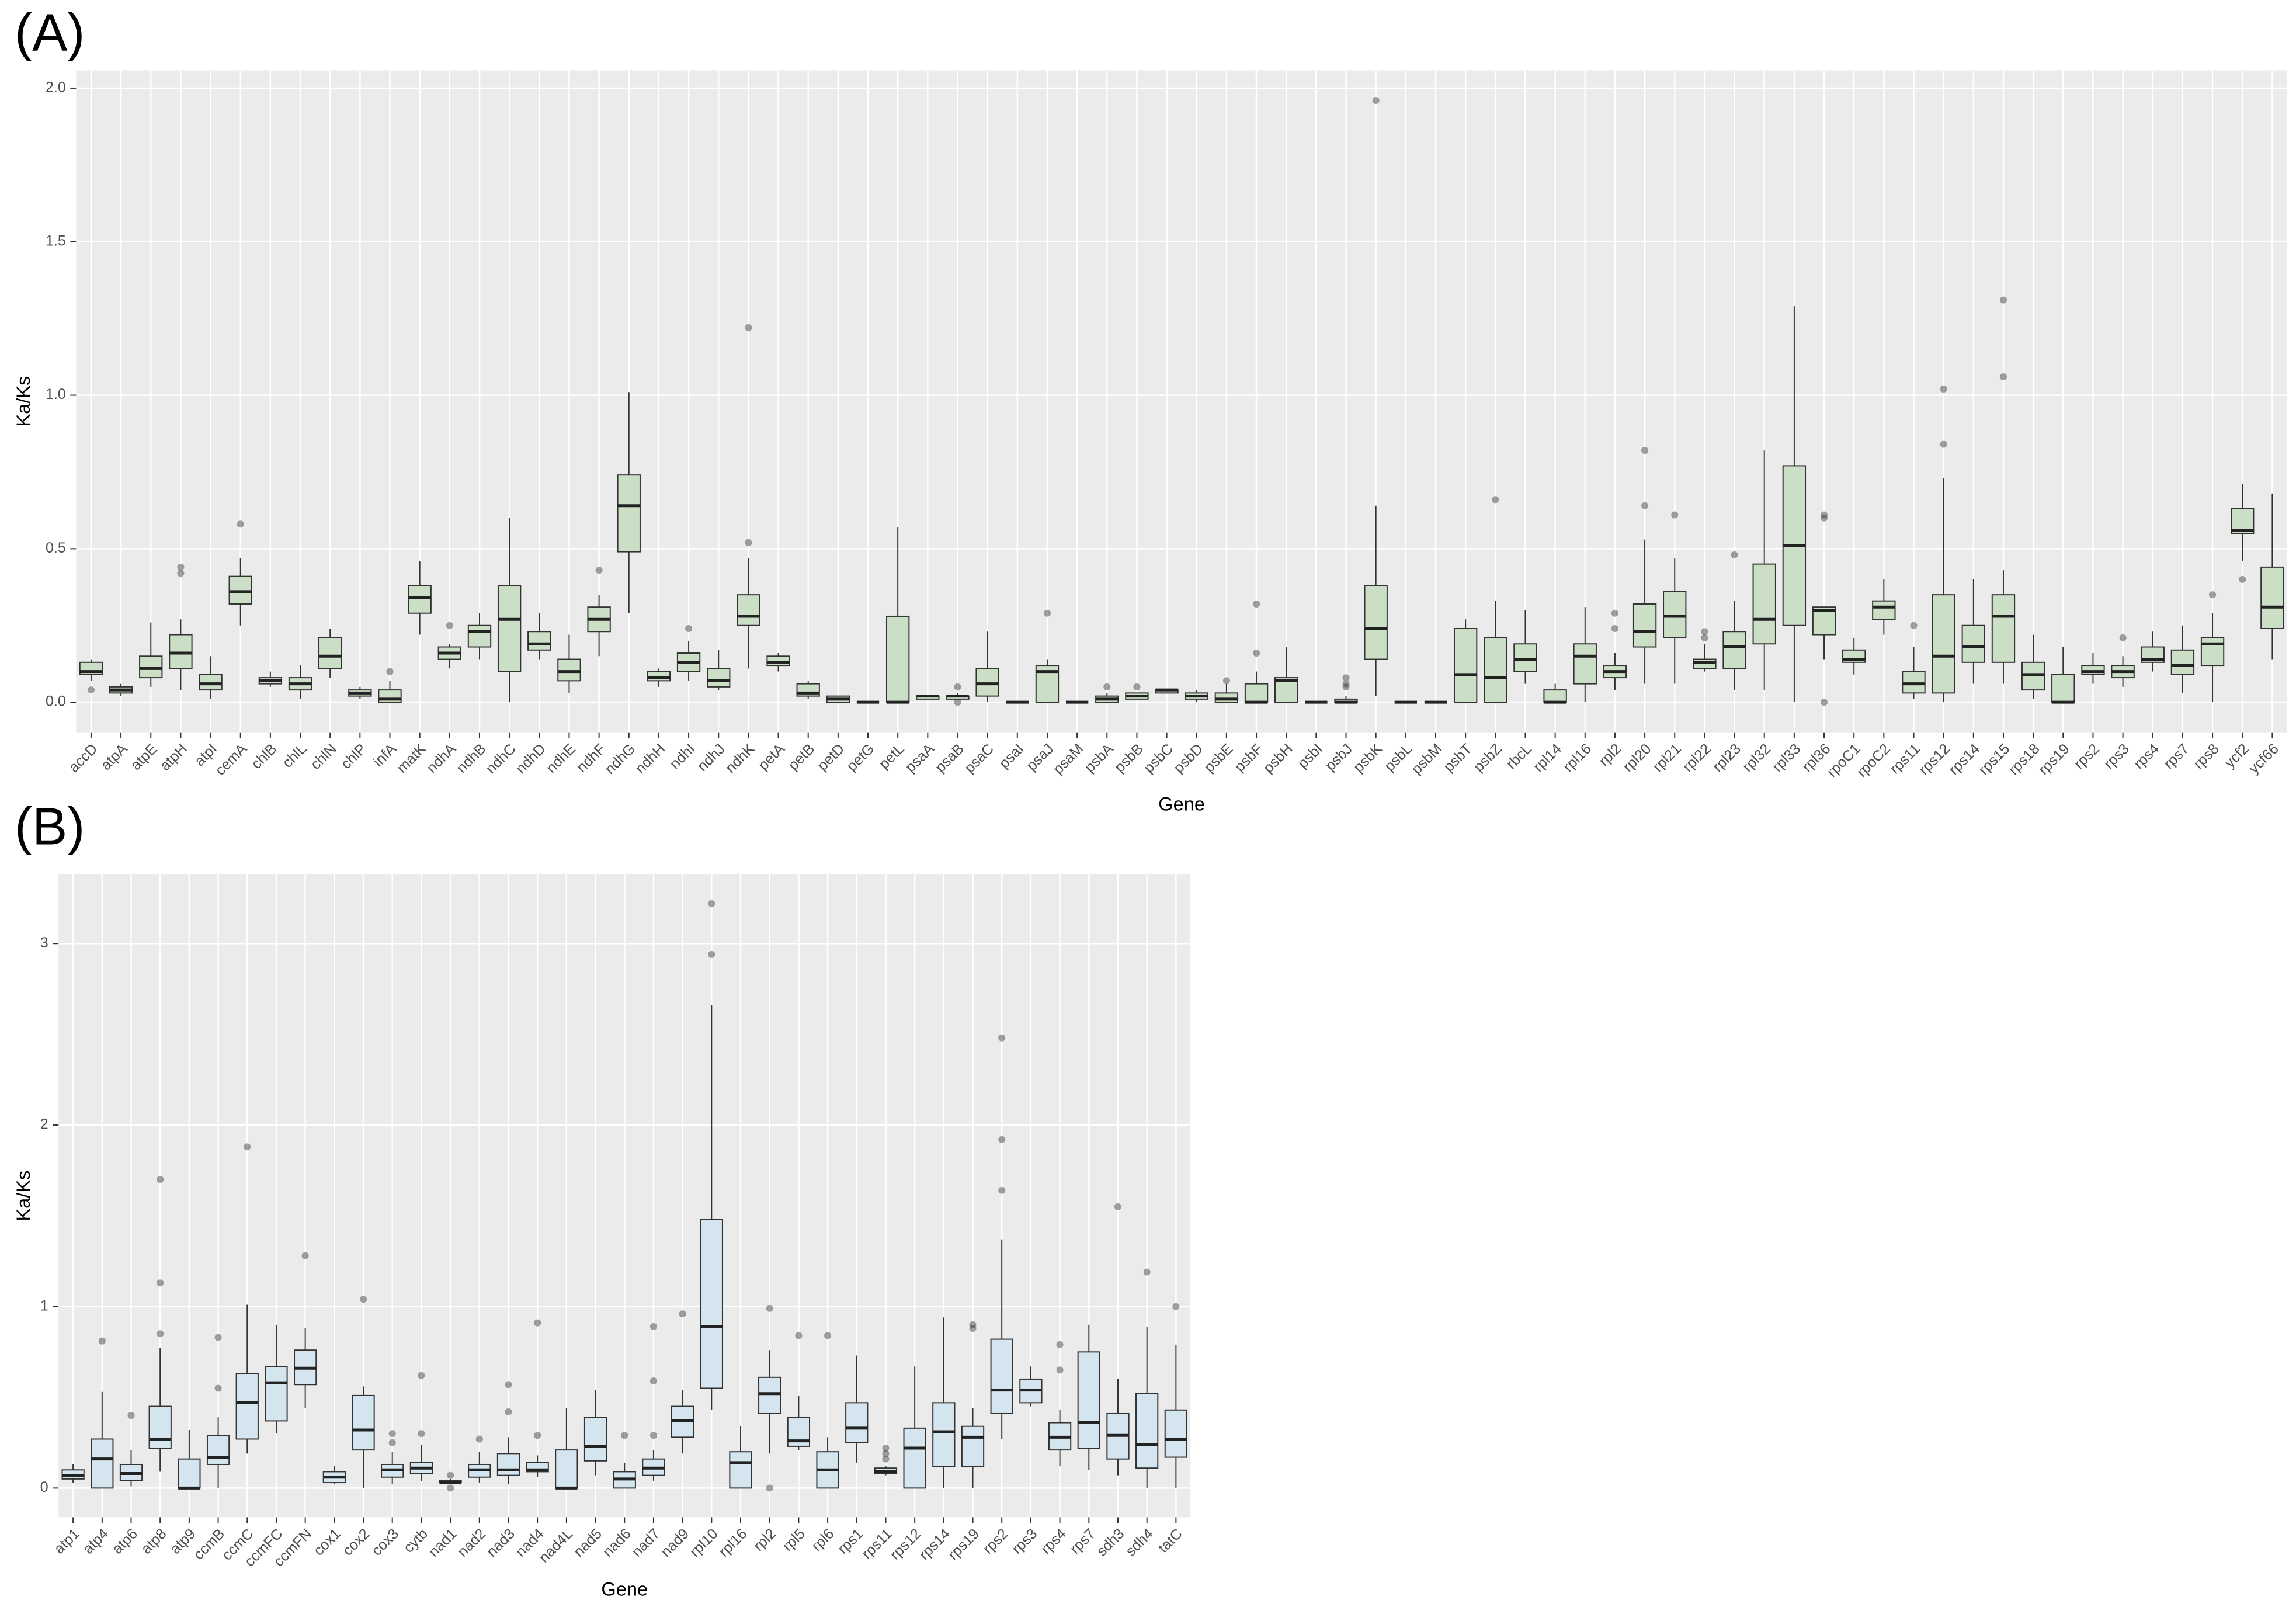  Describe the element at coordinates (1610, 755) in the screenshot. I see `x-tick-label: rpl2` at that location.